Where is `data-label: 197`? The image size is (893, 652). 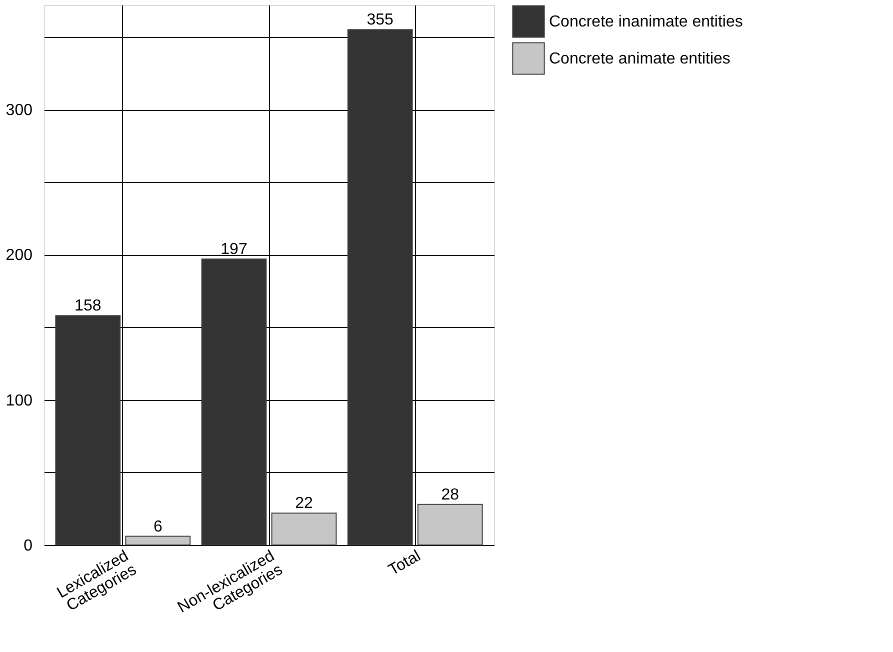
data-label: 197 is located at coordinates (234, 249).